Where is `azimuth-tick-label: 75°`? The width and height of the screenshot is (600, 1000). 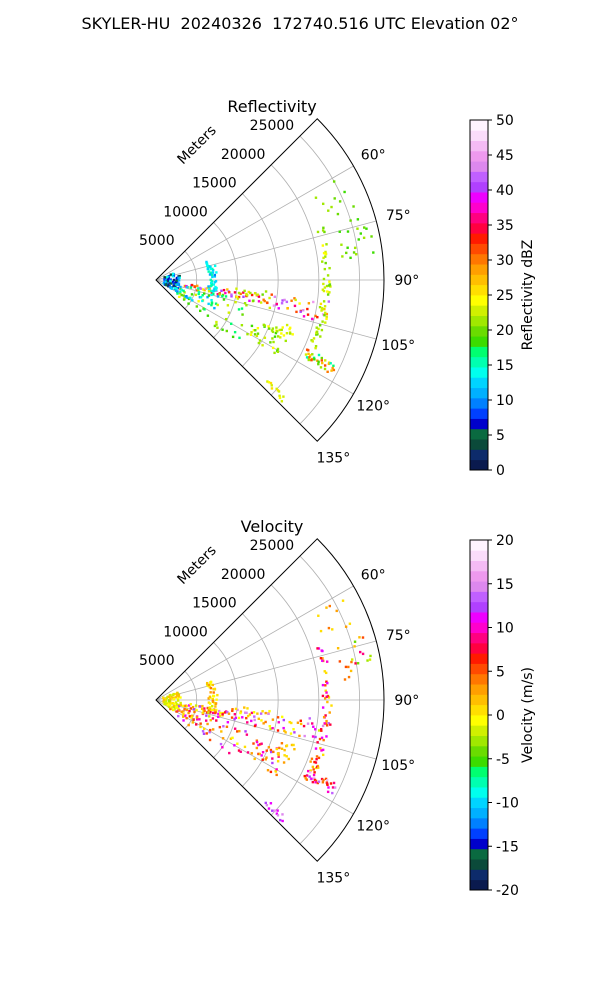
azimuth-tick-label: 75° is located at coordinates (398, 636).